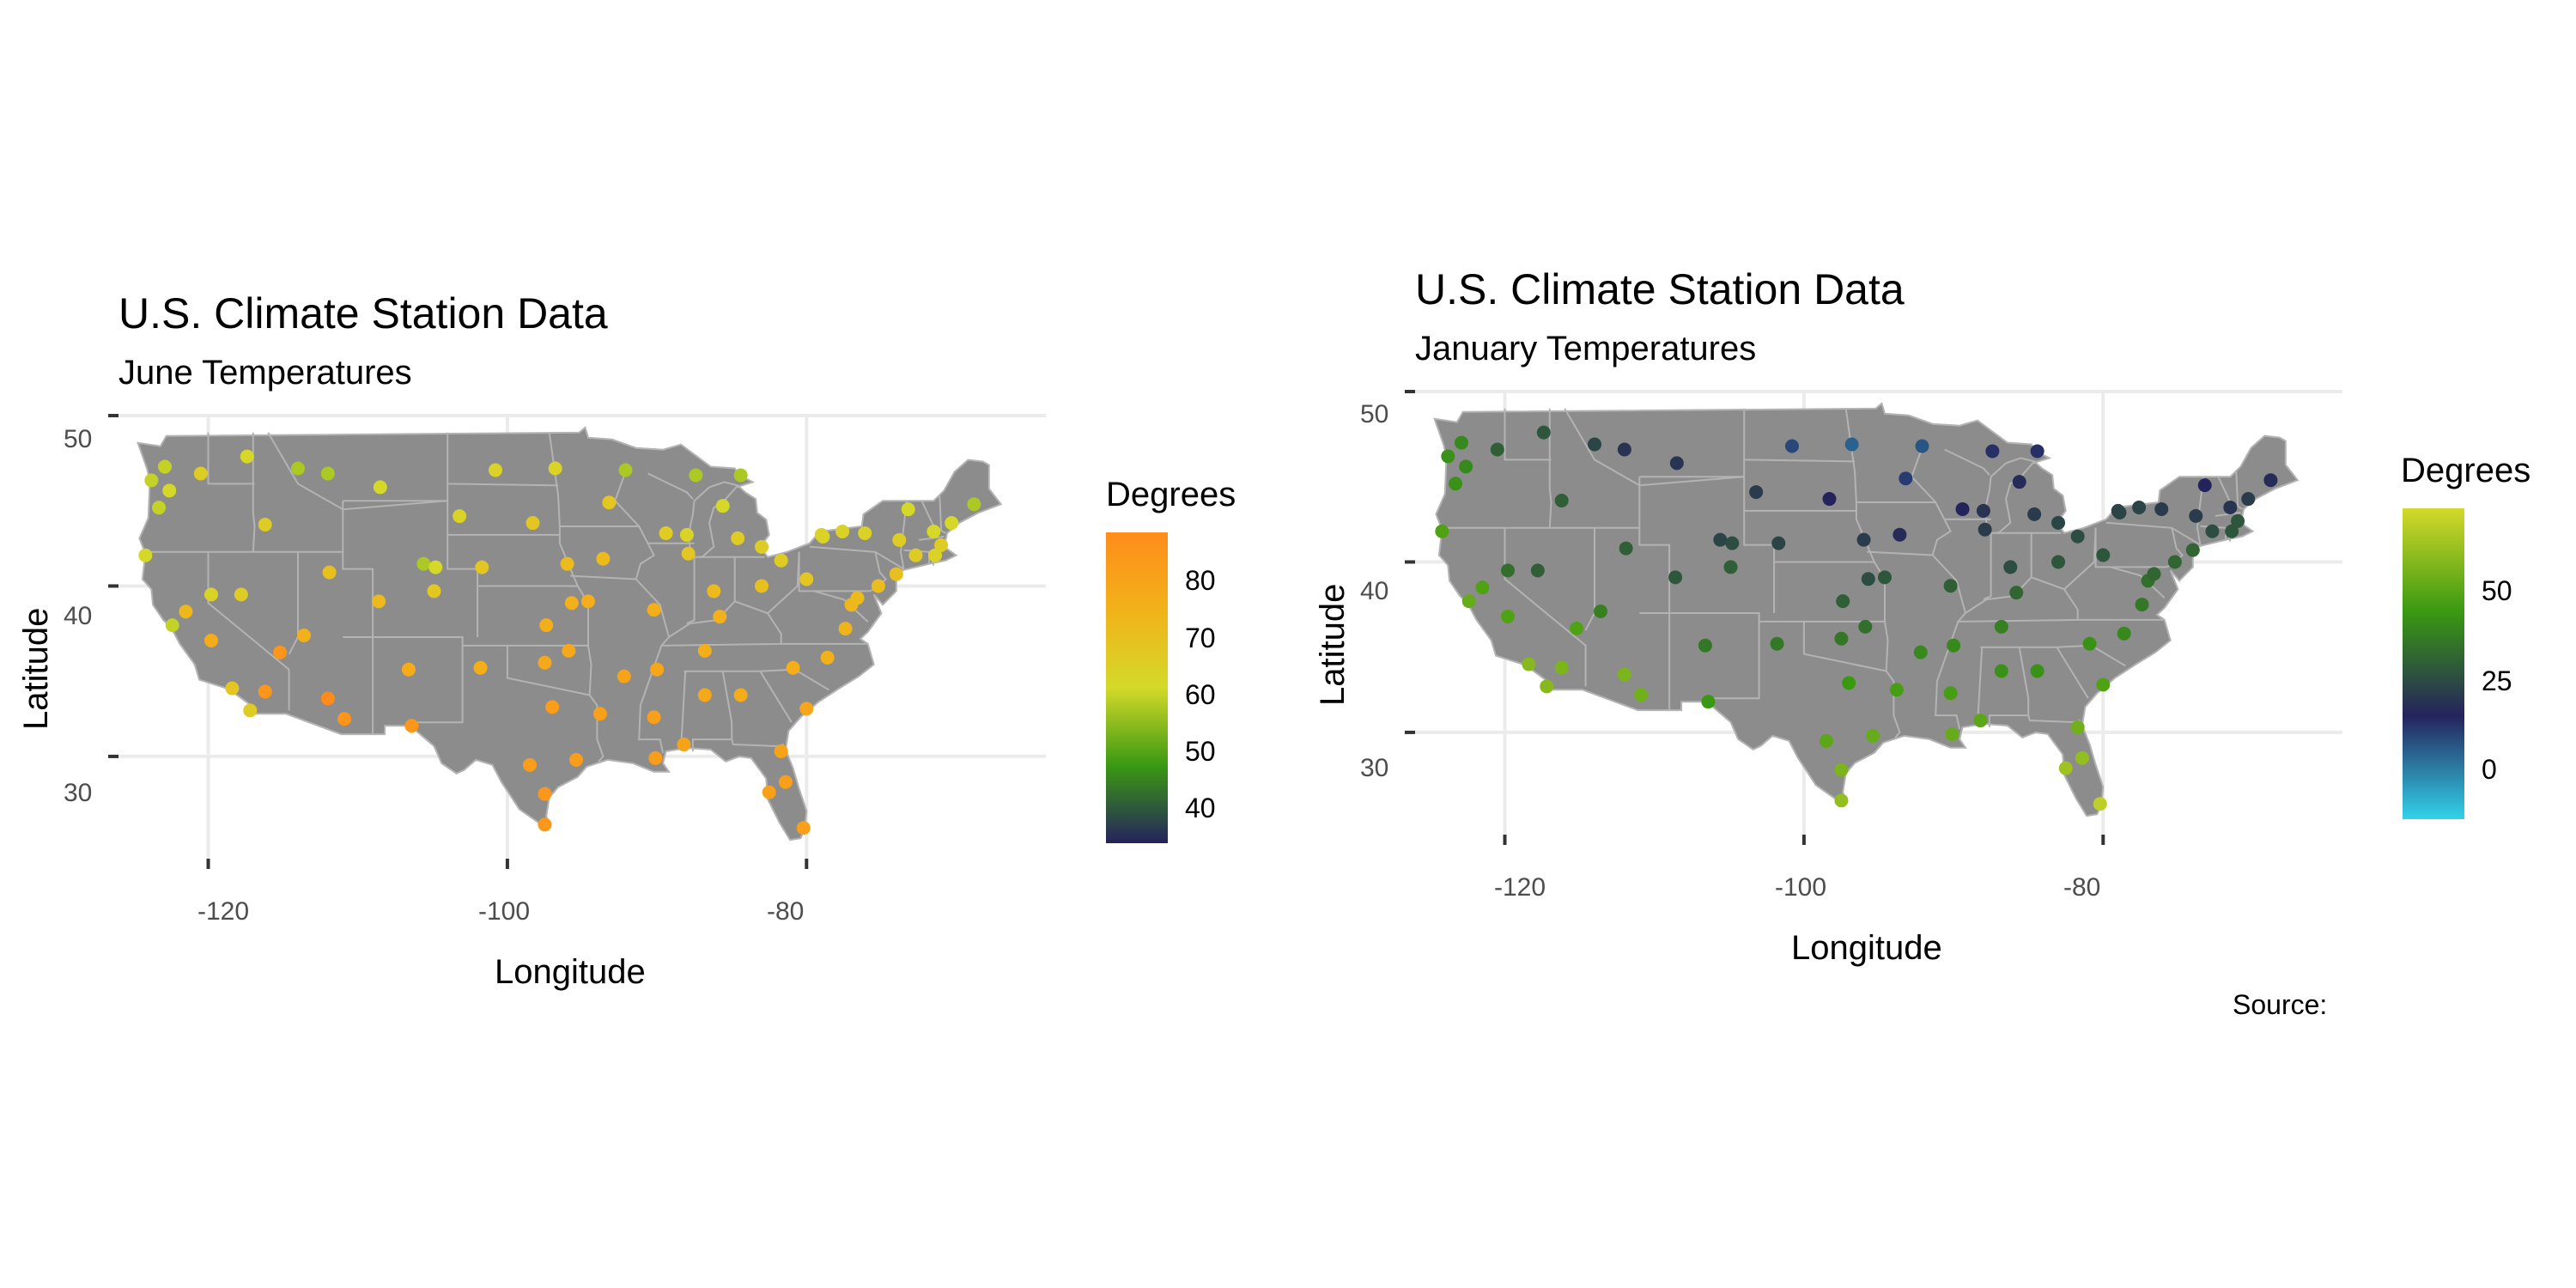  I want to click on legend-label: 70, so click(1200, 638).